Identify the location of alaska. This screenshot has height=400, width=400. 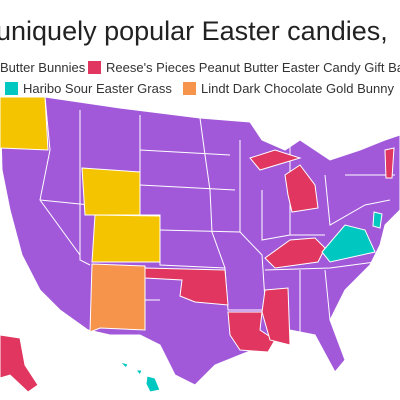
(19, 363).